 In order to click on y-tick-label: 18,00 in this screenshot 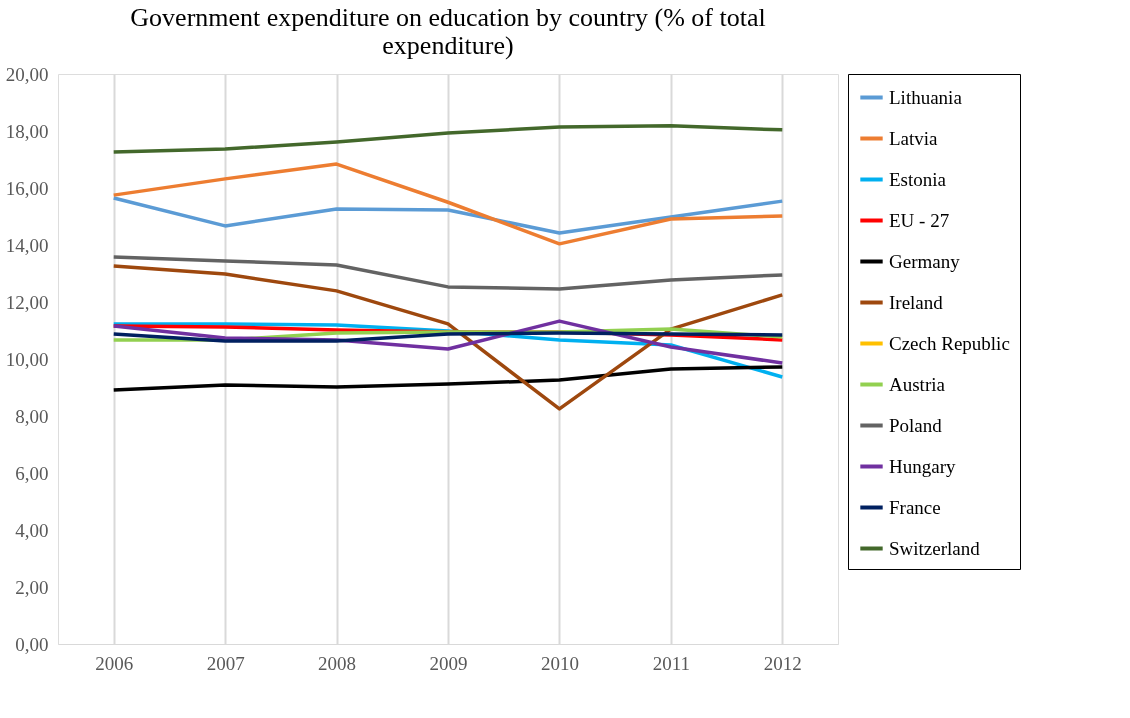, I will do `click(27, 131)`.